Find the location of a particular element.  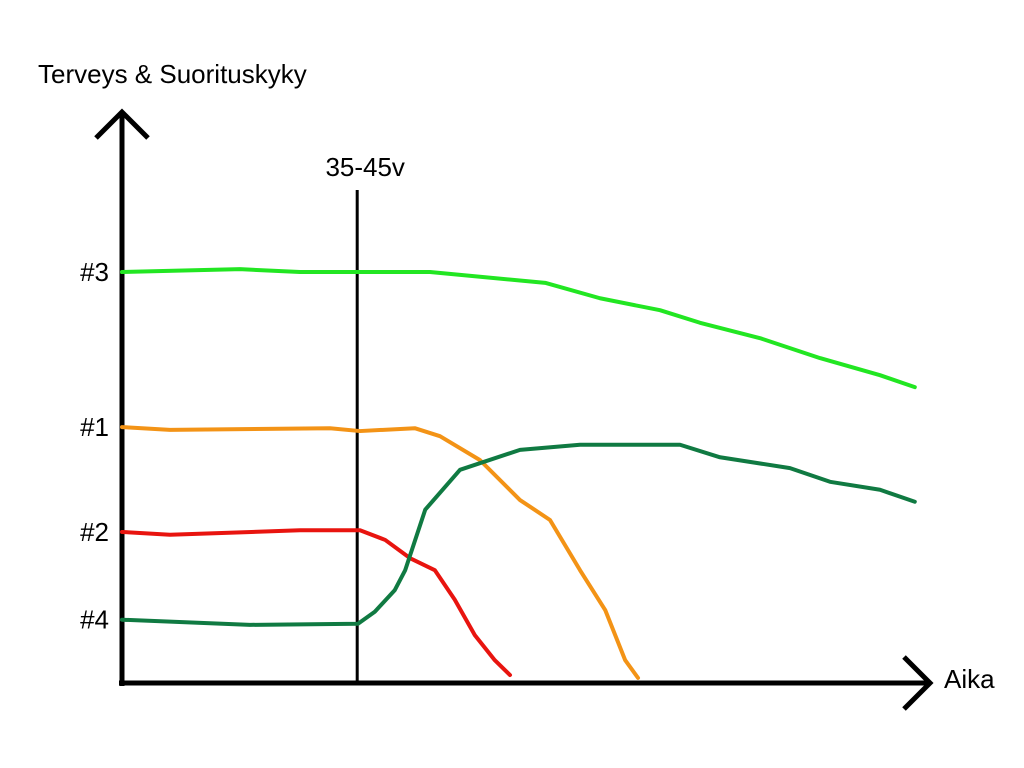

series-label: #1 is located at coordinates (94, 427).